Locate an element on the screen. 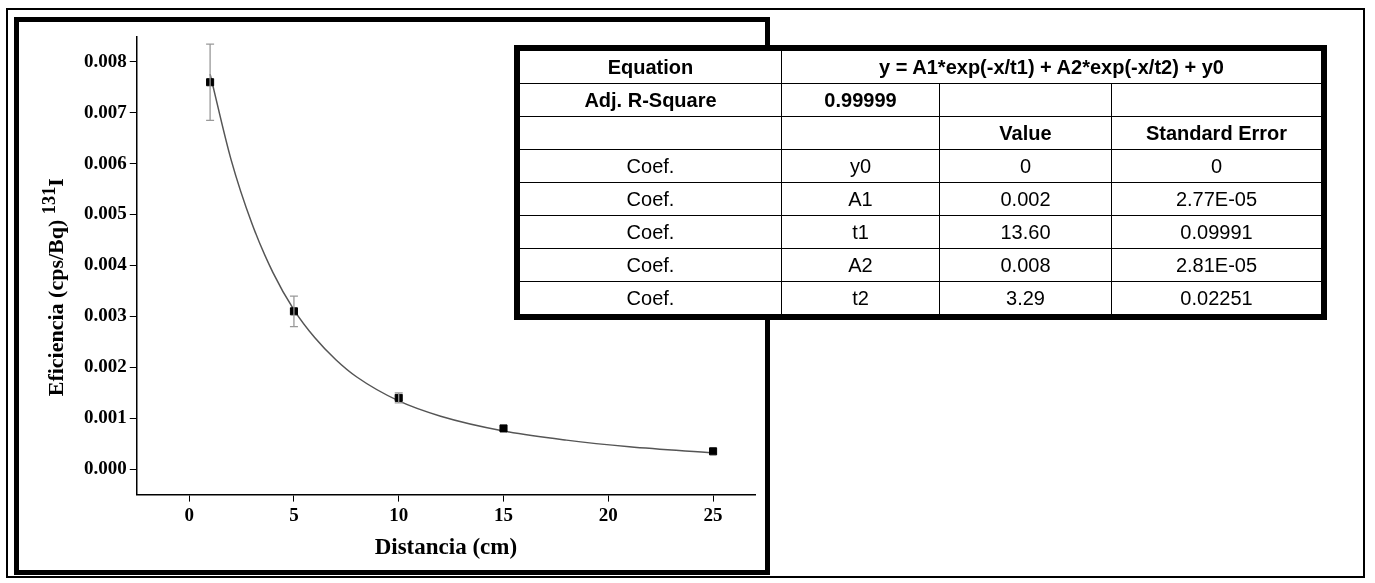 This screenshot has height=583, width=1375. y-tick-label: 0.003 is located at coordinates (105, 315).